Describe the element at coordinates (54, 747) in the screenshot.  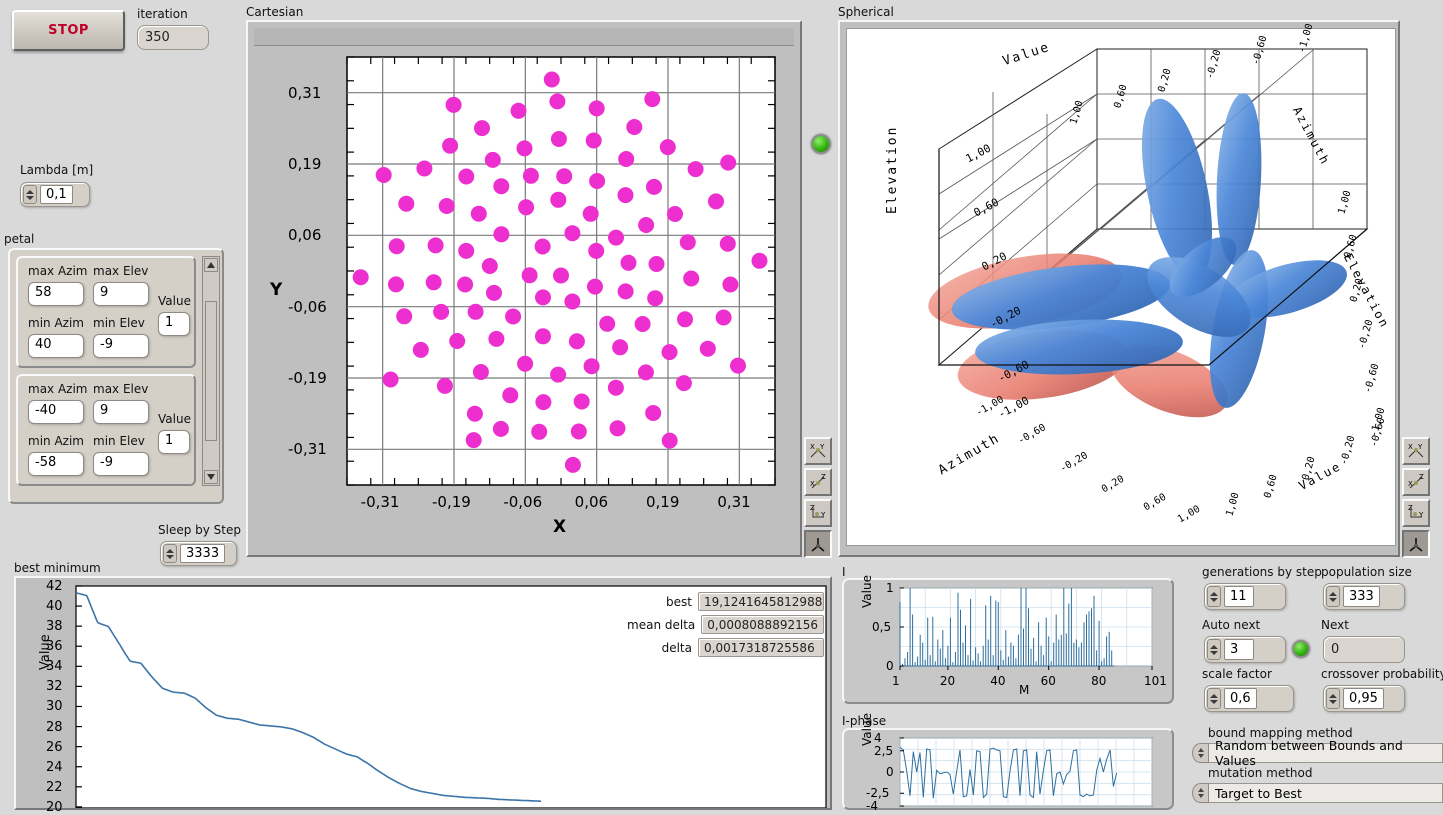
I see `tick-label: 26` at that location.